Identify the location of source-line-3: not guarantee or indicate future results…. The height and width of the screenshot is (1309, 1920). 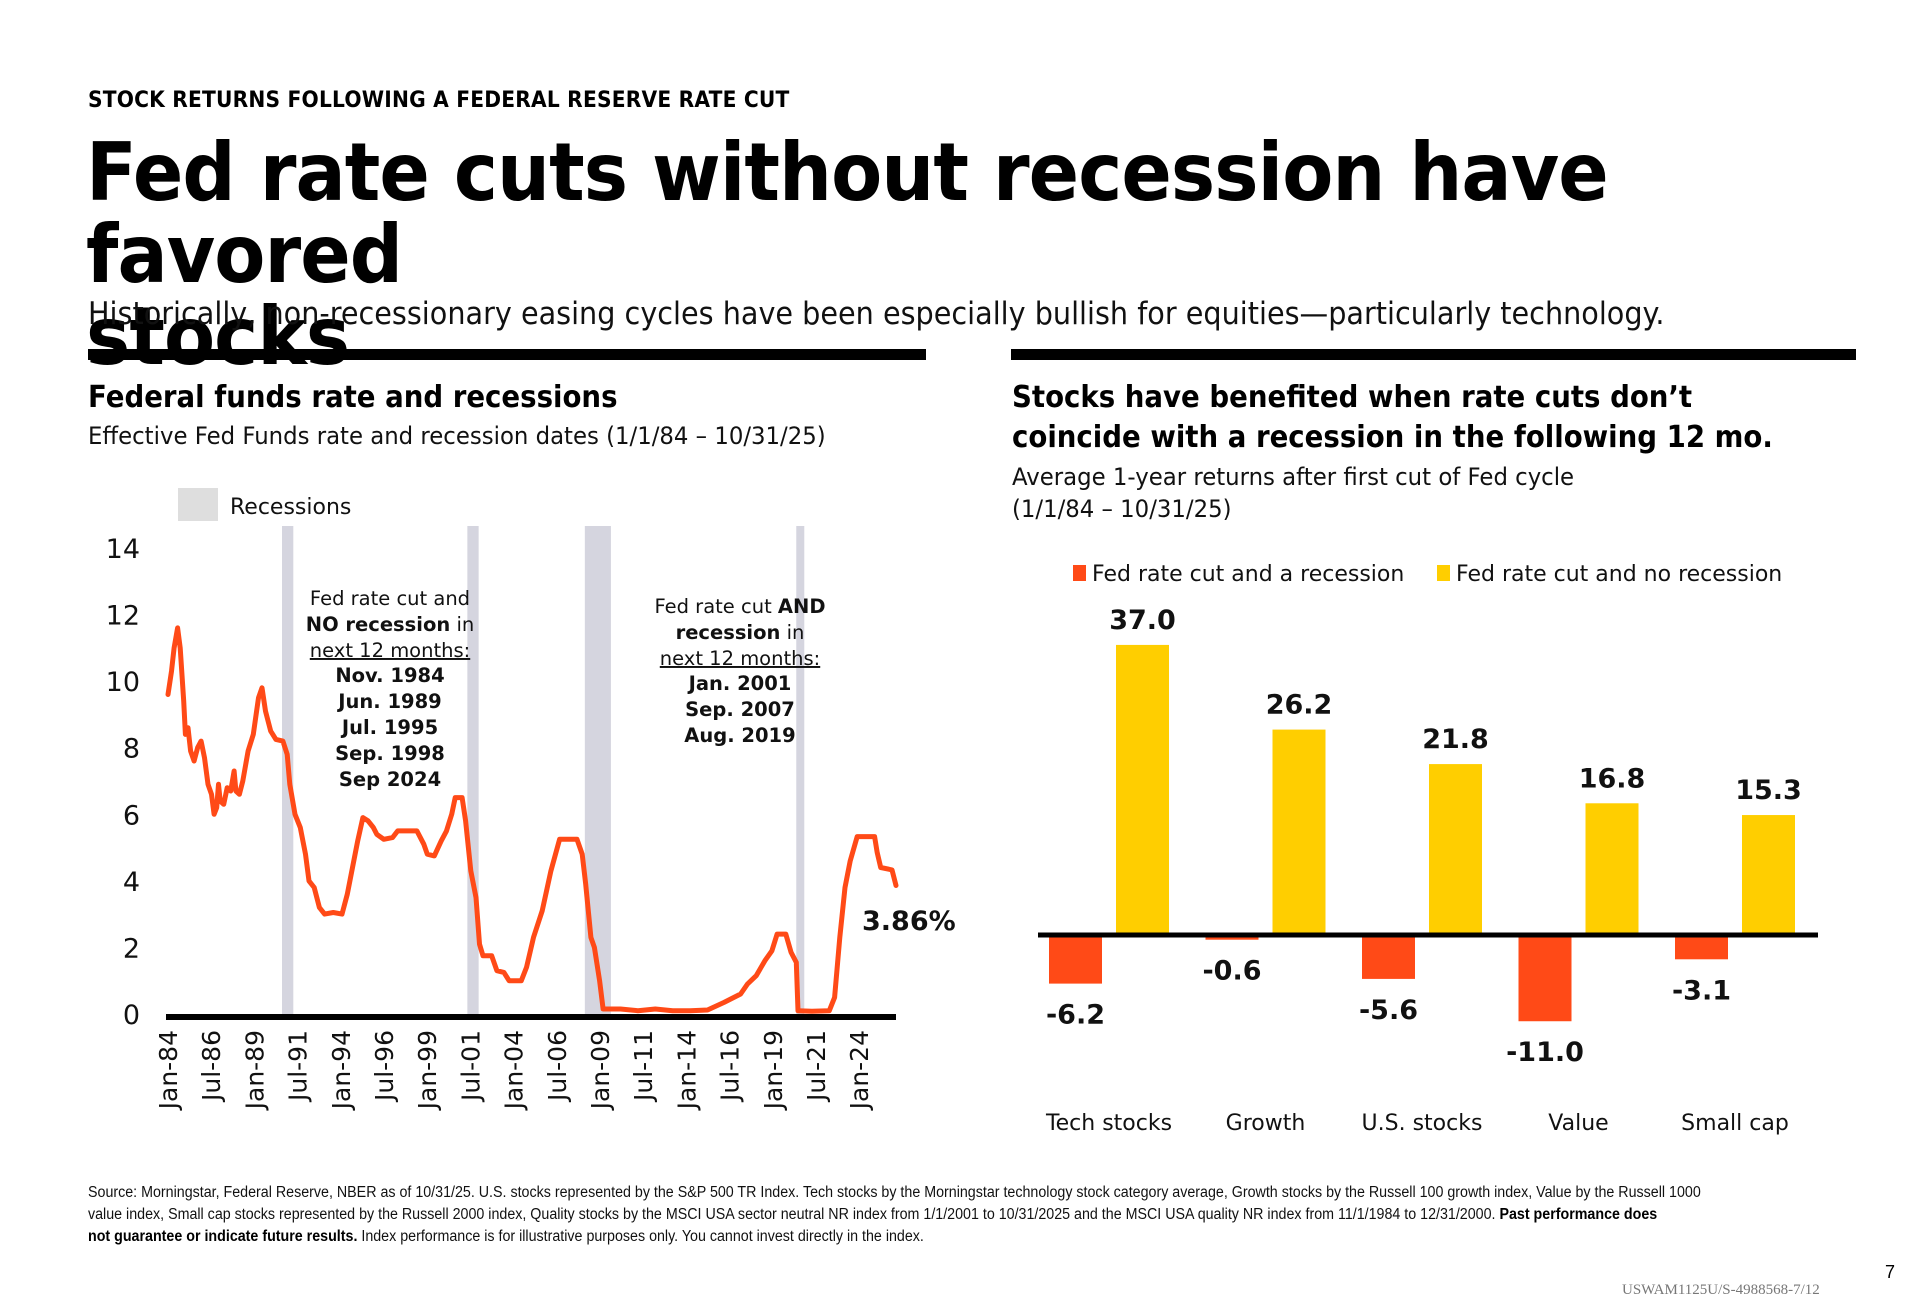
(973, 1237).